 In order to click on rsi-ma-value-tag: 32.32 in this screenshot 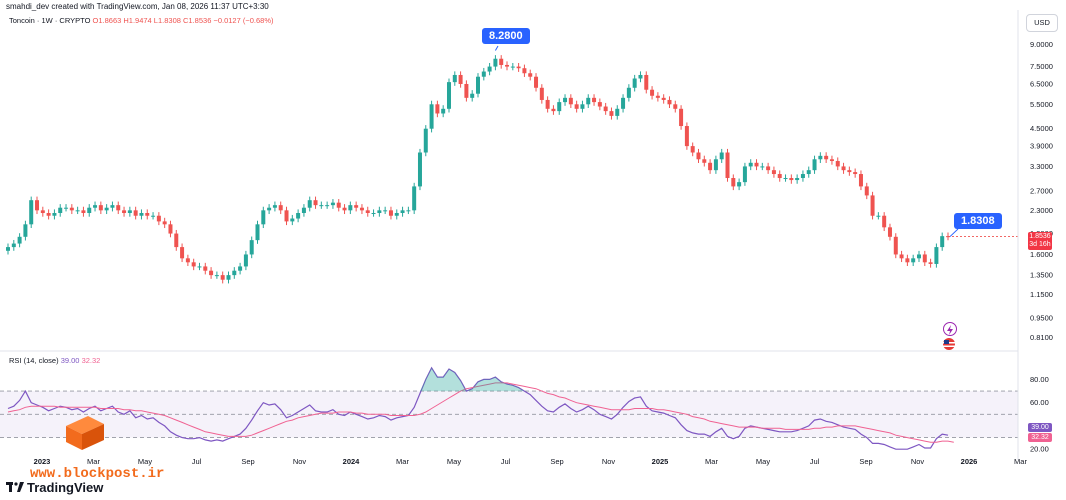, I will do `click(1040, 437)`.